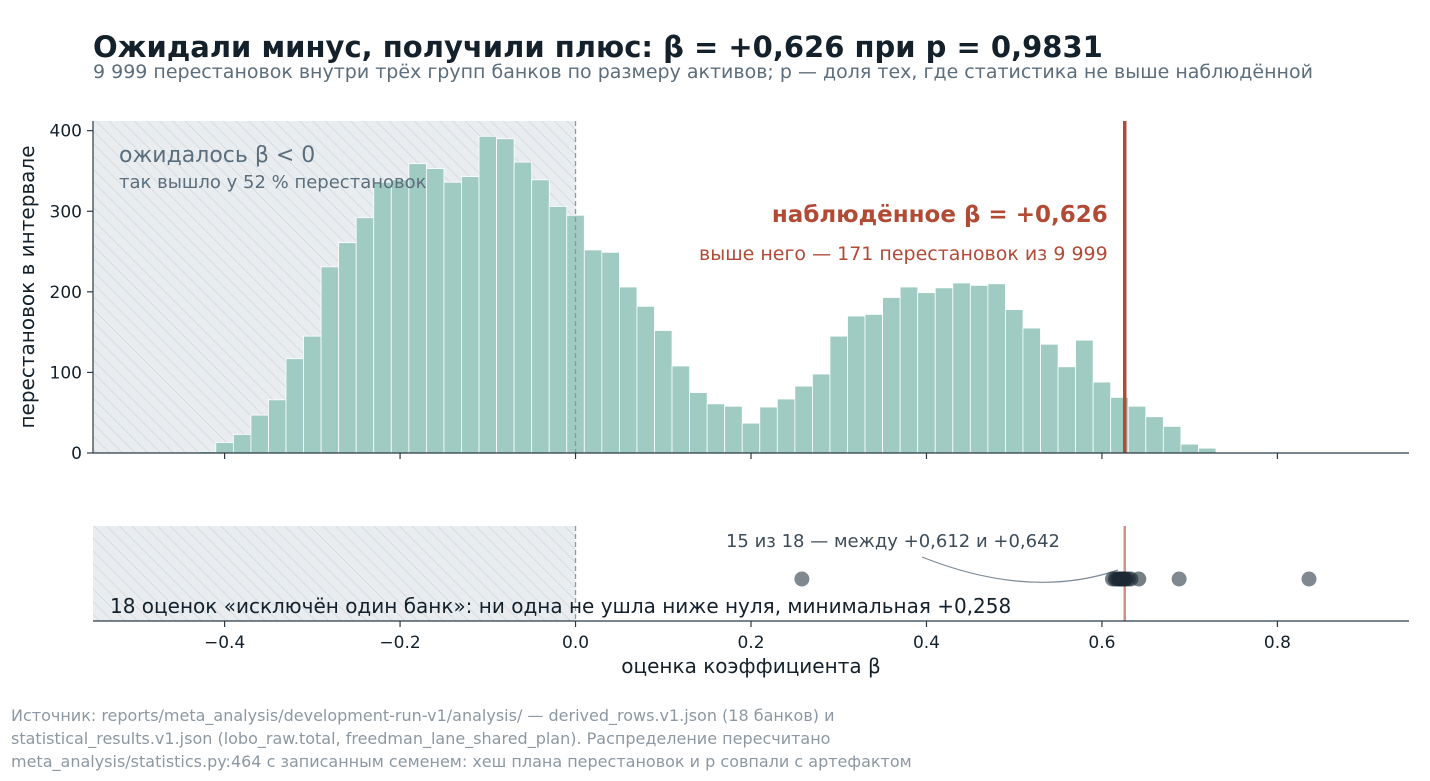  I want to click on observed-label: наблюдённое β = +0,626, so click(940, 215).